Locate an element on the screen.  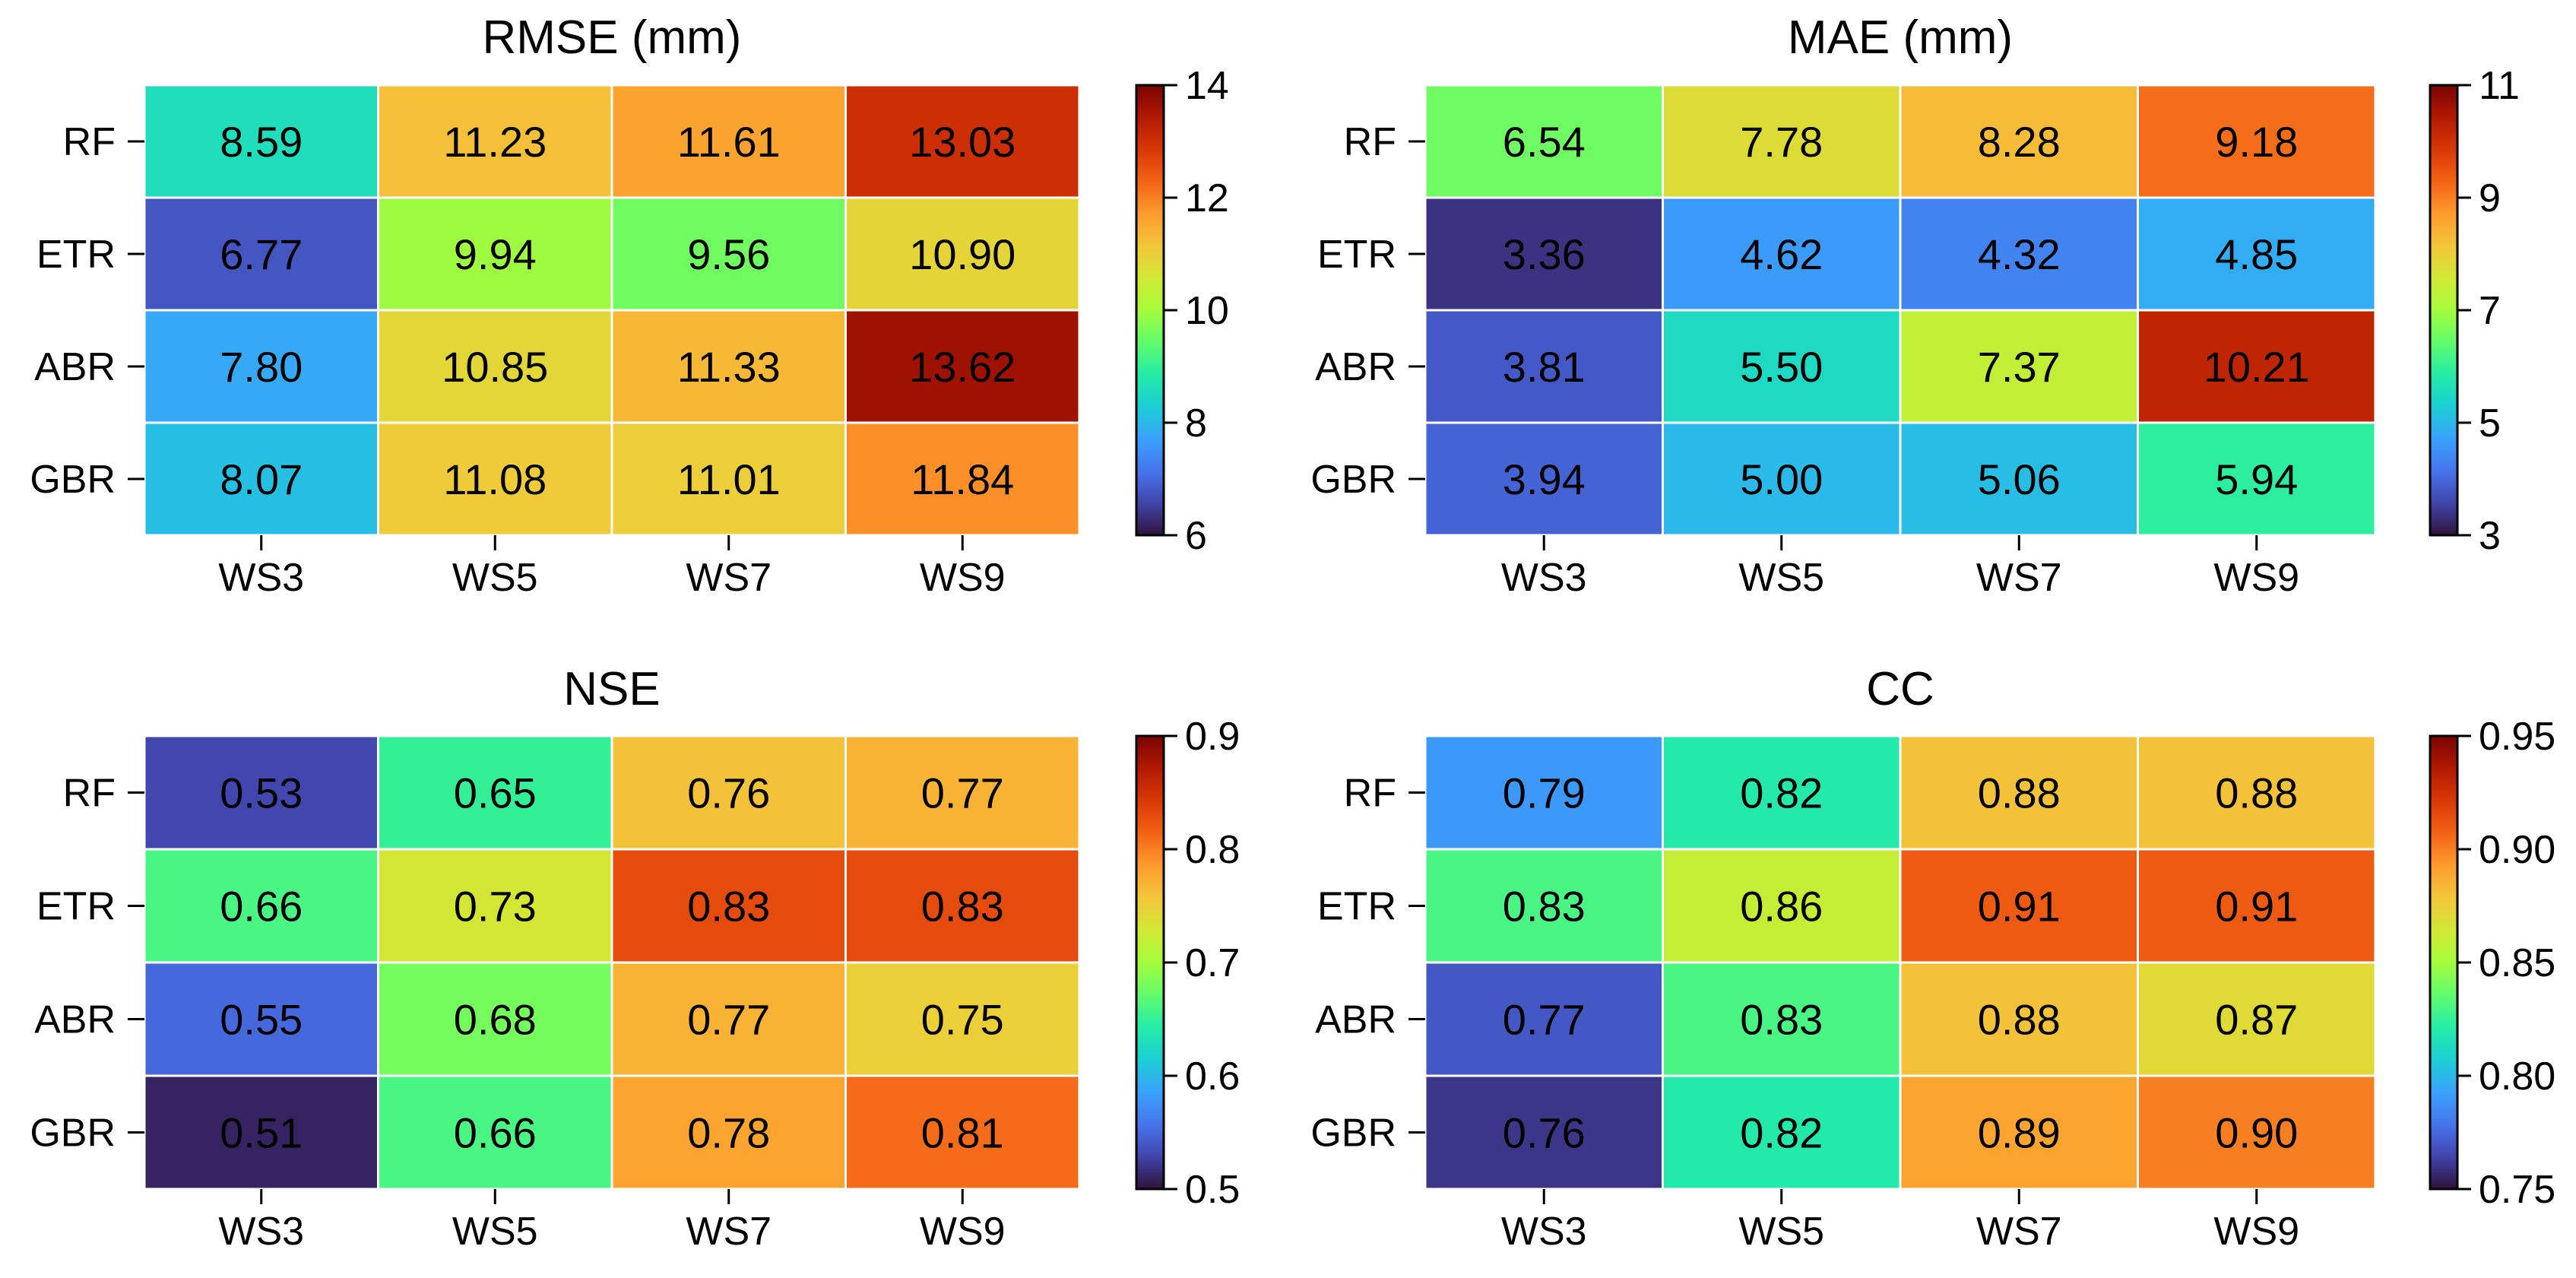
cell-value-label: 0.89 is located at coordinates (2019, 1133).